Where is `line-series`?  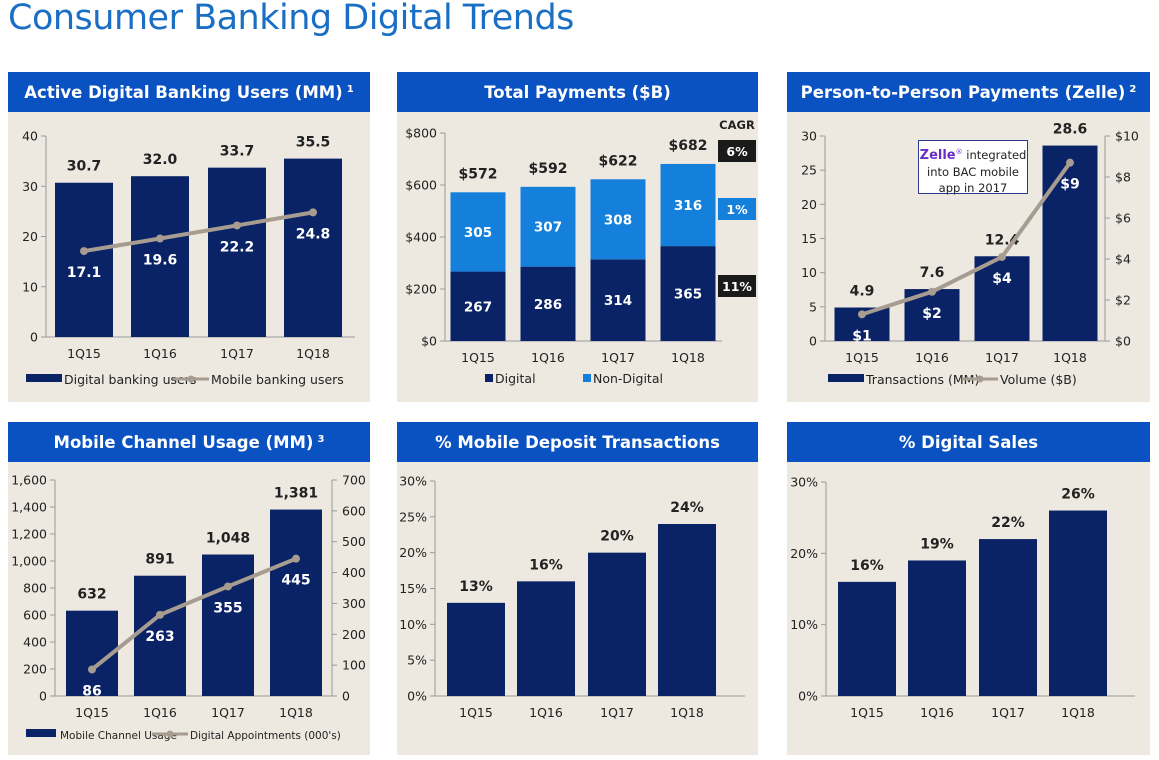
line-series is located at coordinates (198, 232).